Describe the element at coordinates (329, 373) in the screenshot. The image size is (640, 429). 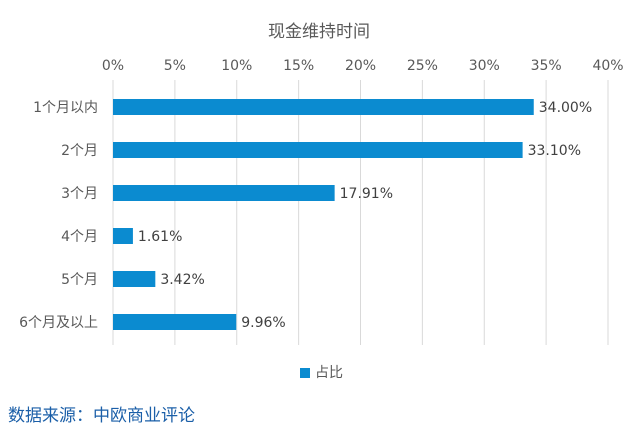
I see `legend-label: 占比` at that location.